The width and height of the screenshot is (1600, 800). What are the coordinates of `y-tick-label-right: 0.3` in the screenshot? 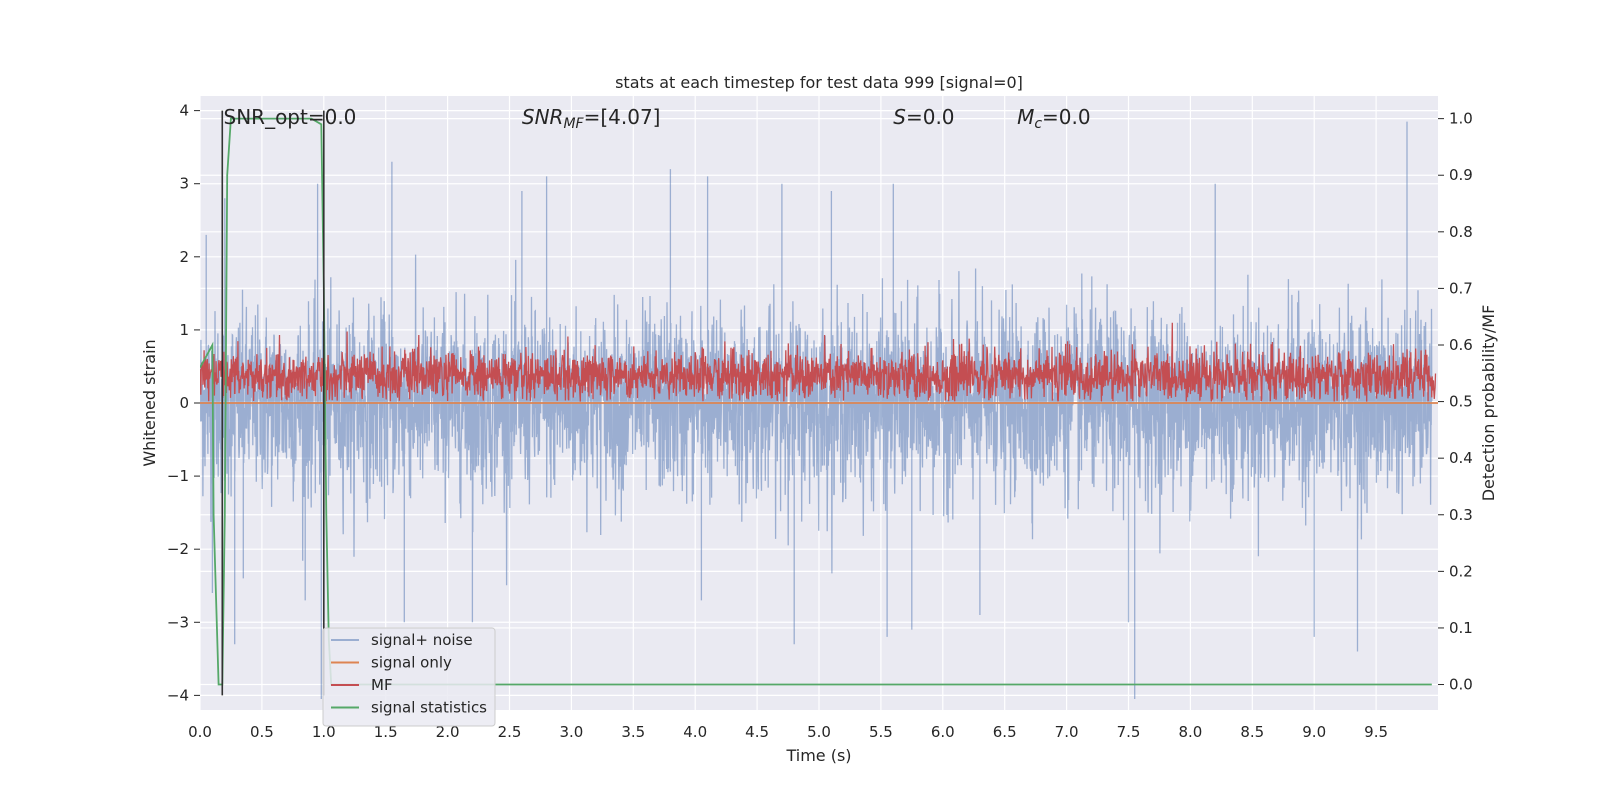 It's located at (1461, 515).